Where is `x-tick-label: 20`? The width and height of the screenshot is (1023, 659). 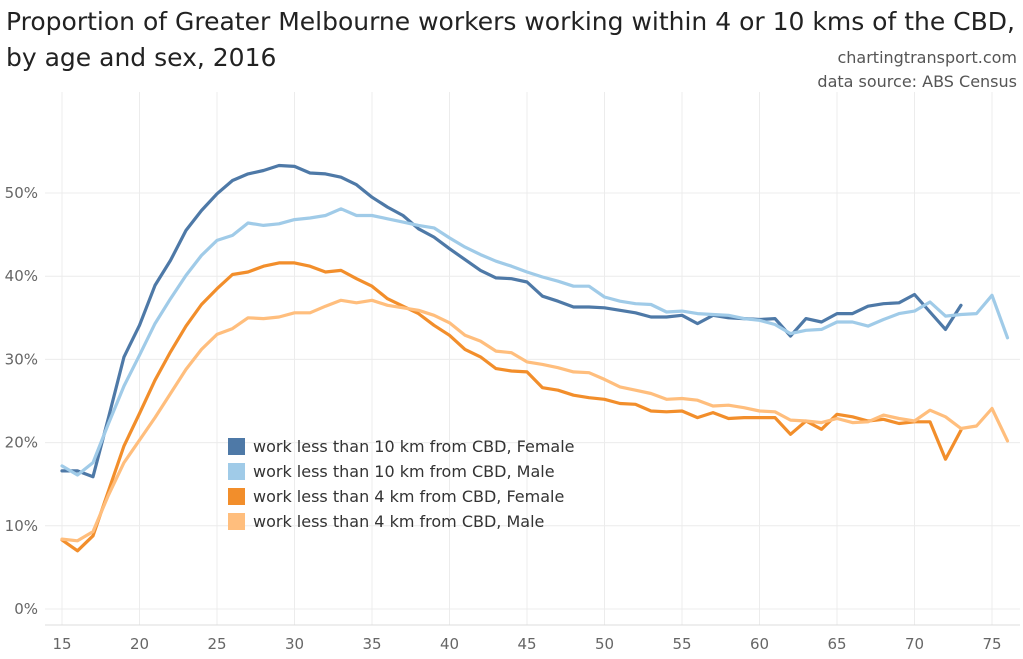 x-tick-label: 20 is located at coordinates (139, 644).